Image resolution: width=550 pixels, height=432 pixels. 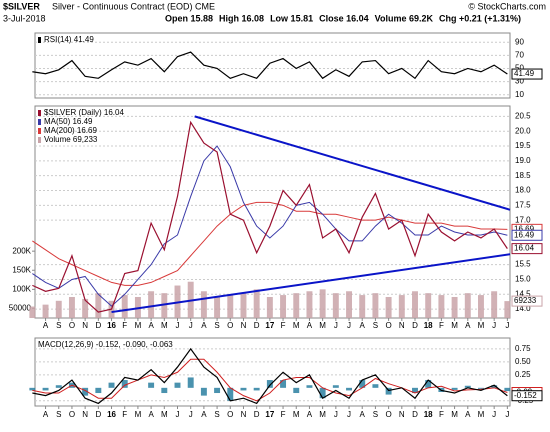 What do you see at coordinates (519, 54) in the screenshot?
I see `y-tick-label: 70` at bounding box center [519, 54].